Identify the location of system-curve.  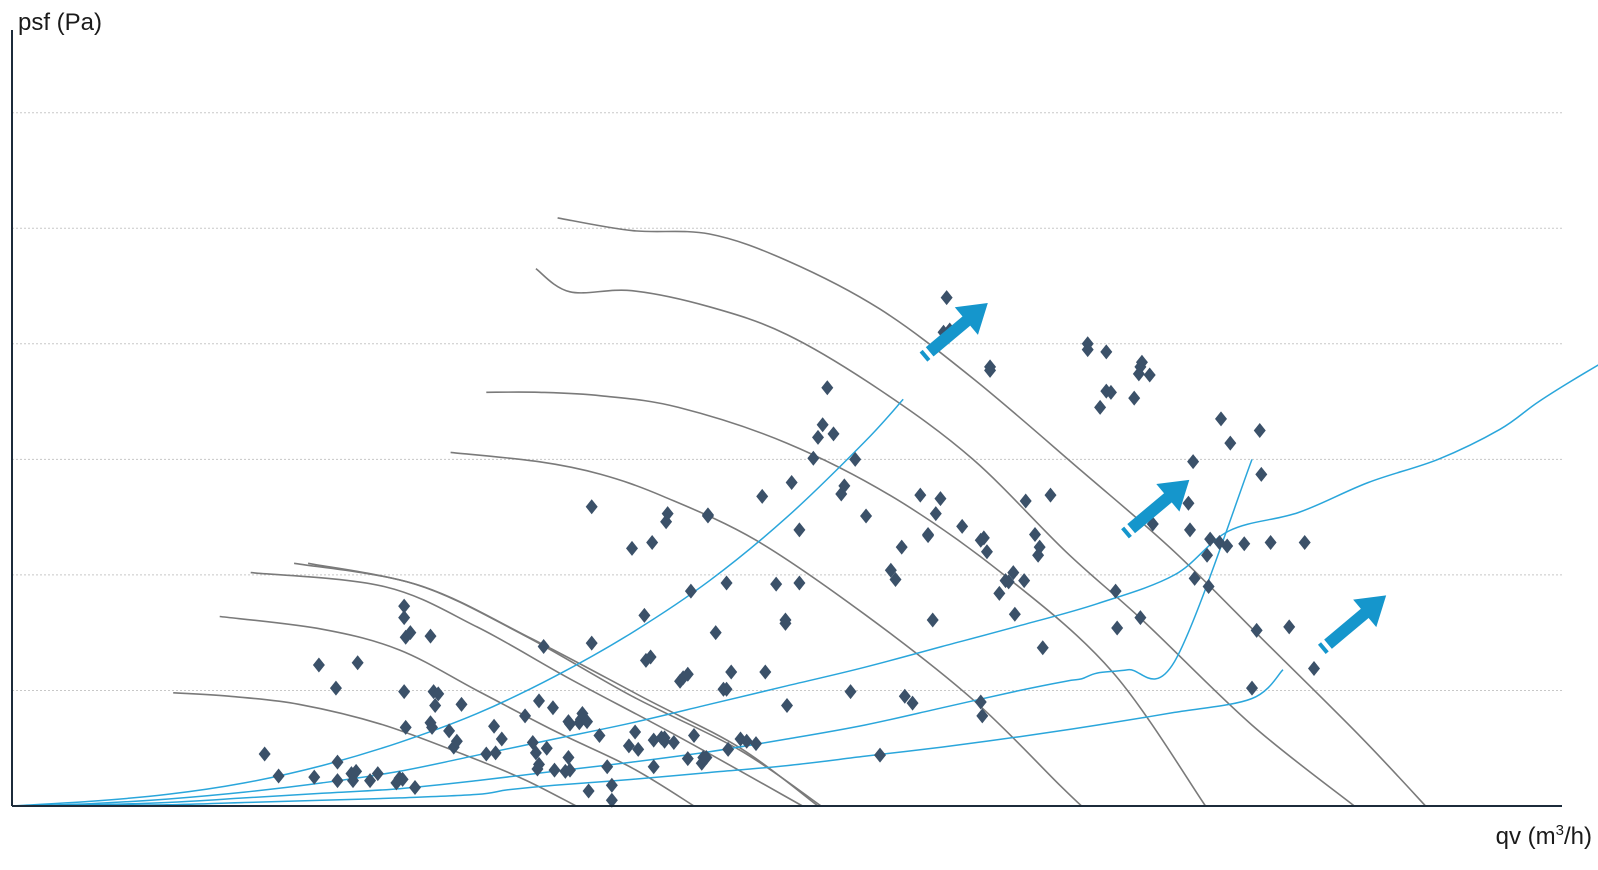
(647, 738).